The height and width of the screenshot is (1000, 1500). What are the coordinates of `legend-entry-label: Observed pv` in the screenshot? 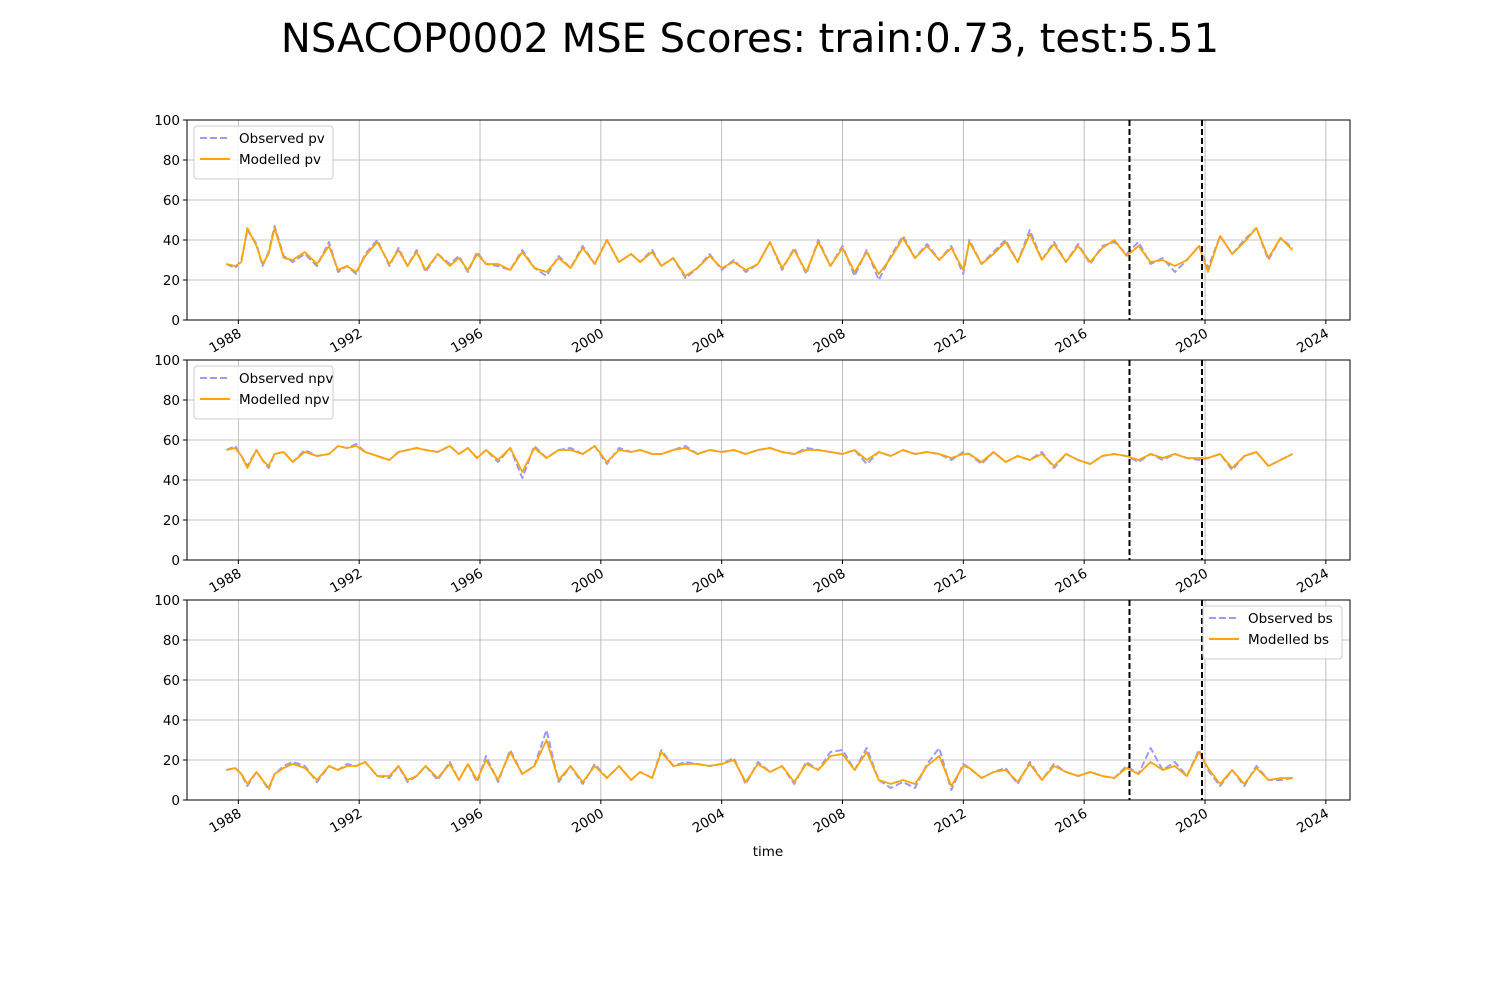 It's located at (282, 139).